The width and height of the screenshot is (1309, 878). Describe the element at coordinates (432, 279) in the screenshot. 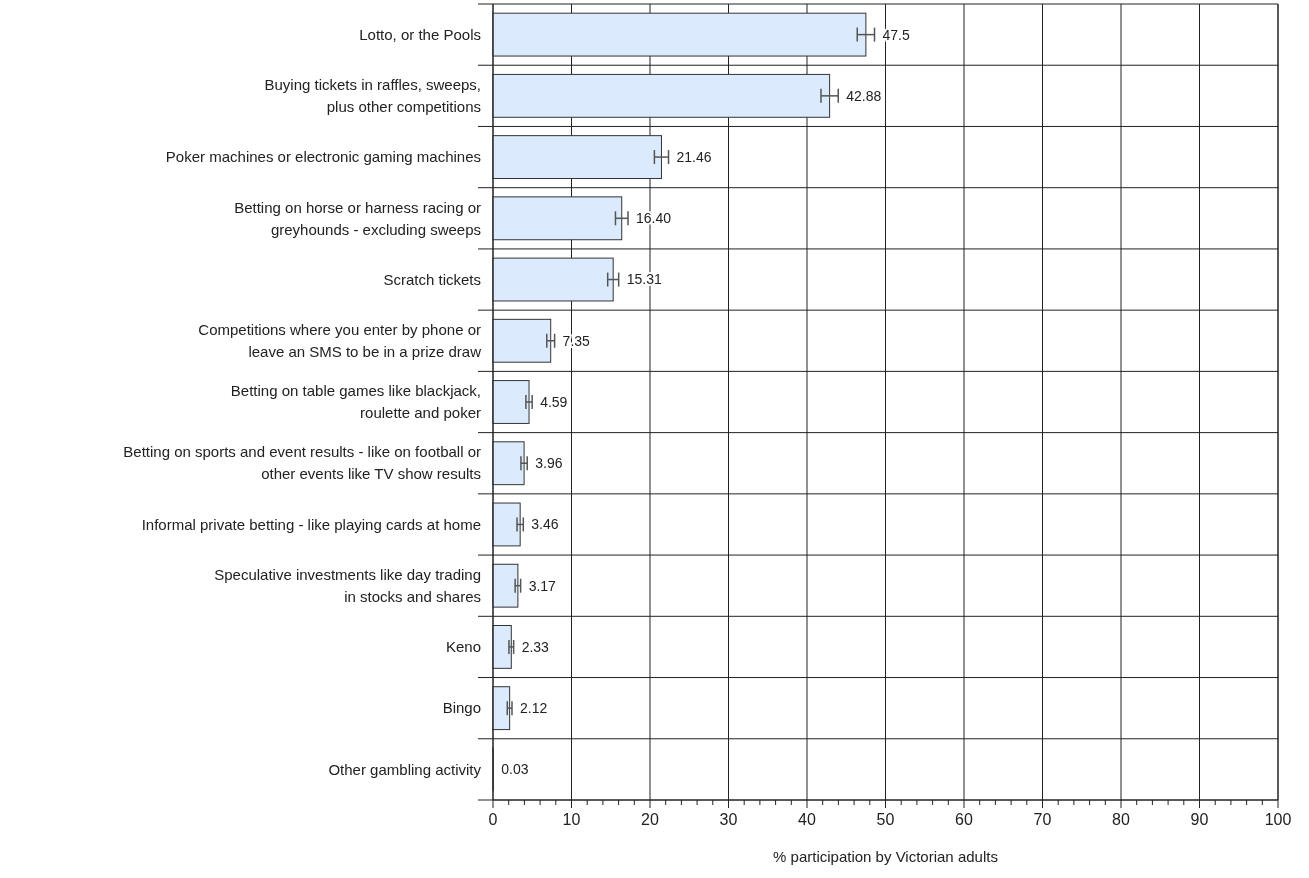

I see `y-tick-label: Scratch tickets` at that location.